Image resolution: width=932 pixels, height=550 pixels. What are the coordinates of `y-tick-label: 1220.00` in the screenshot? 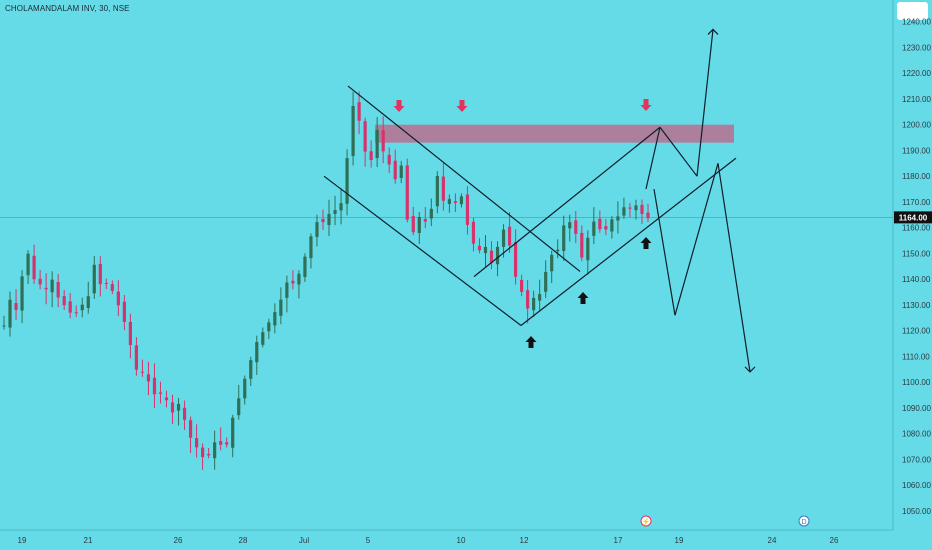 It's located at (916, 73).